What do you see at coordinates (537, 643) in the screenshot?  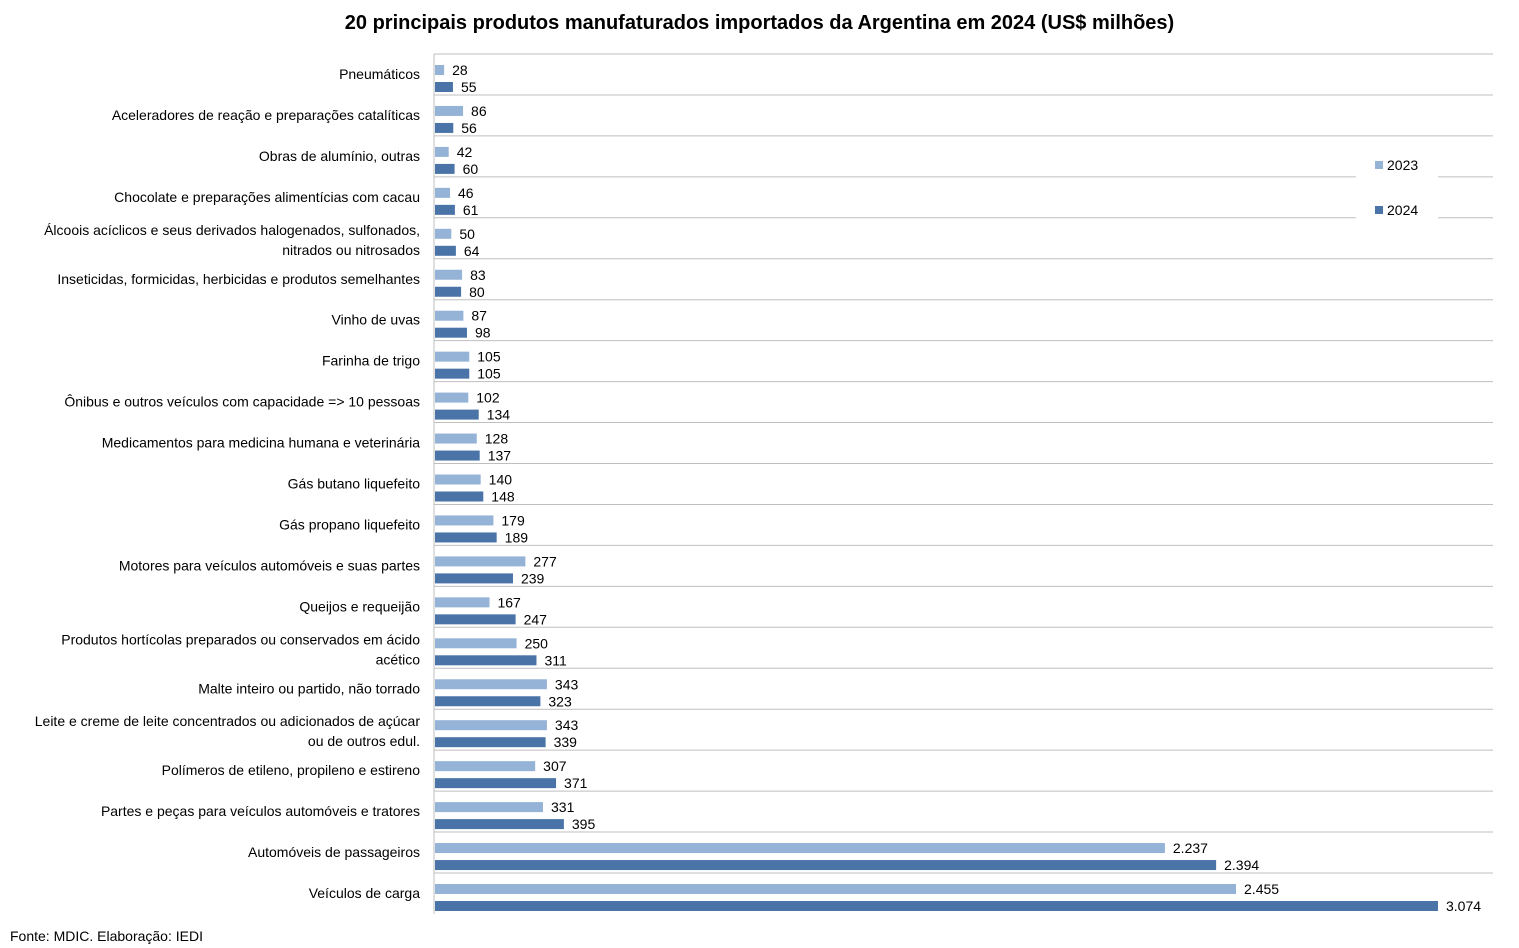 I see `data-label: 250` at bounding box center [537, 643].